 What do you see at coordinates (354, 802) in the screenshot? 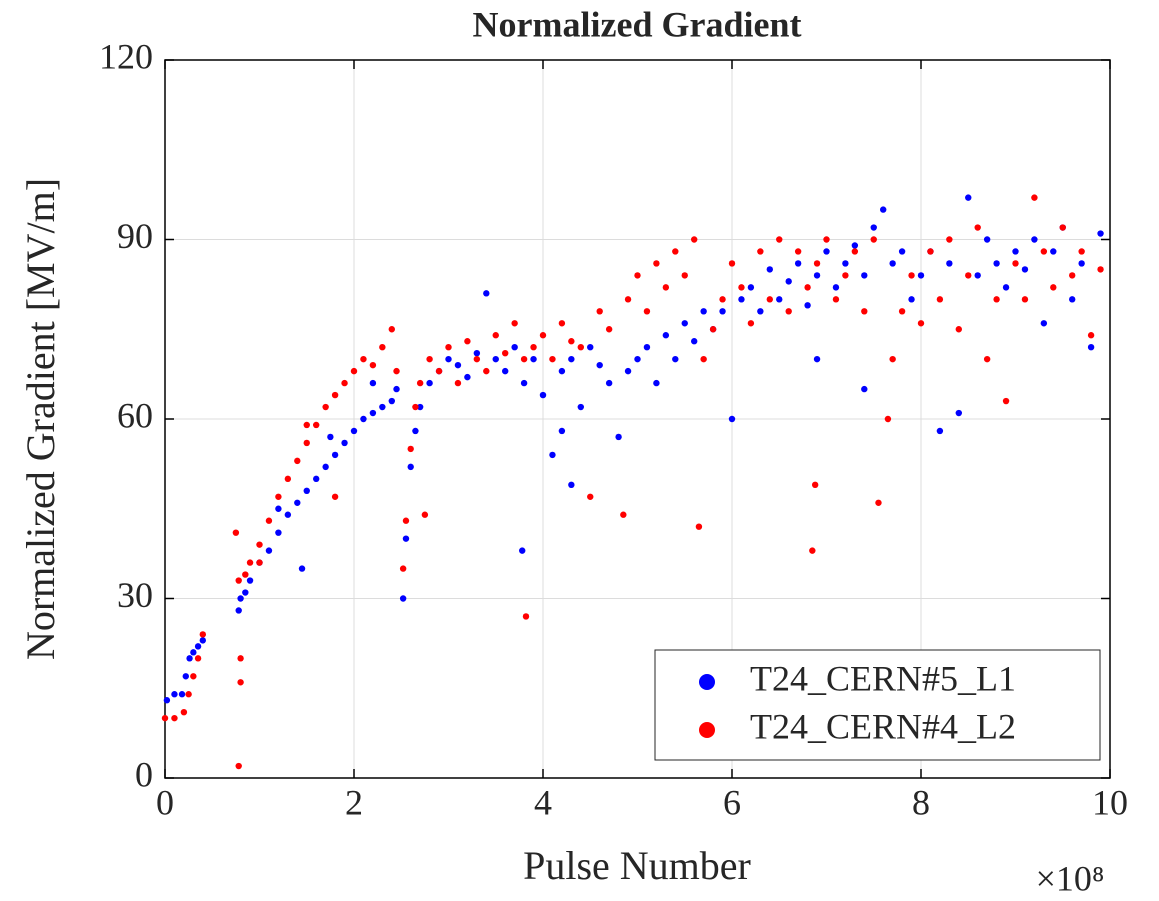
I see `x-tick-label: 2` at bounding box center [354, 802].